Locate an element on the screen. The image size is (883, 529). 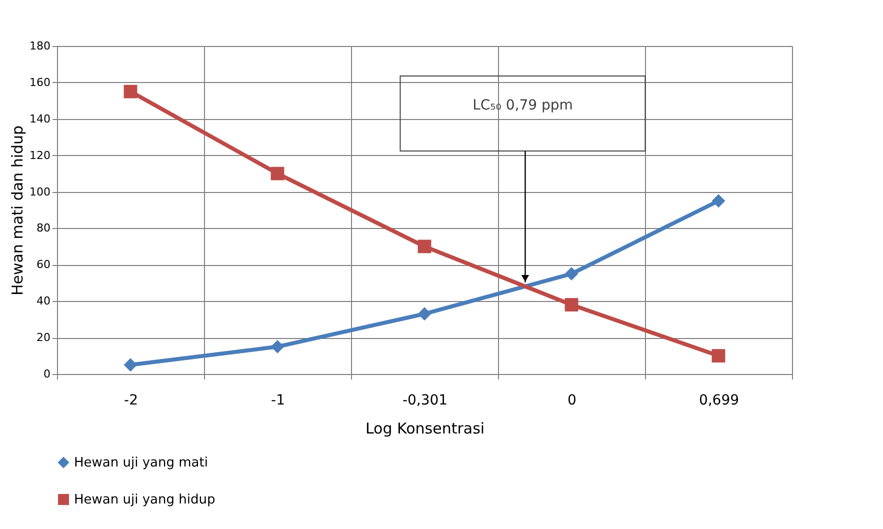
y-tick-label: 20 is located at coordinates (43, 337).